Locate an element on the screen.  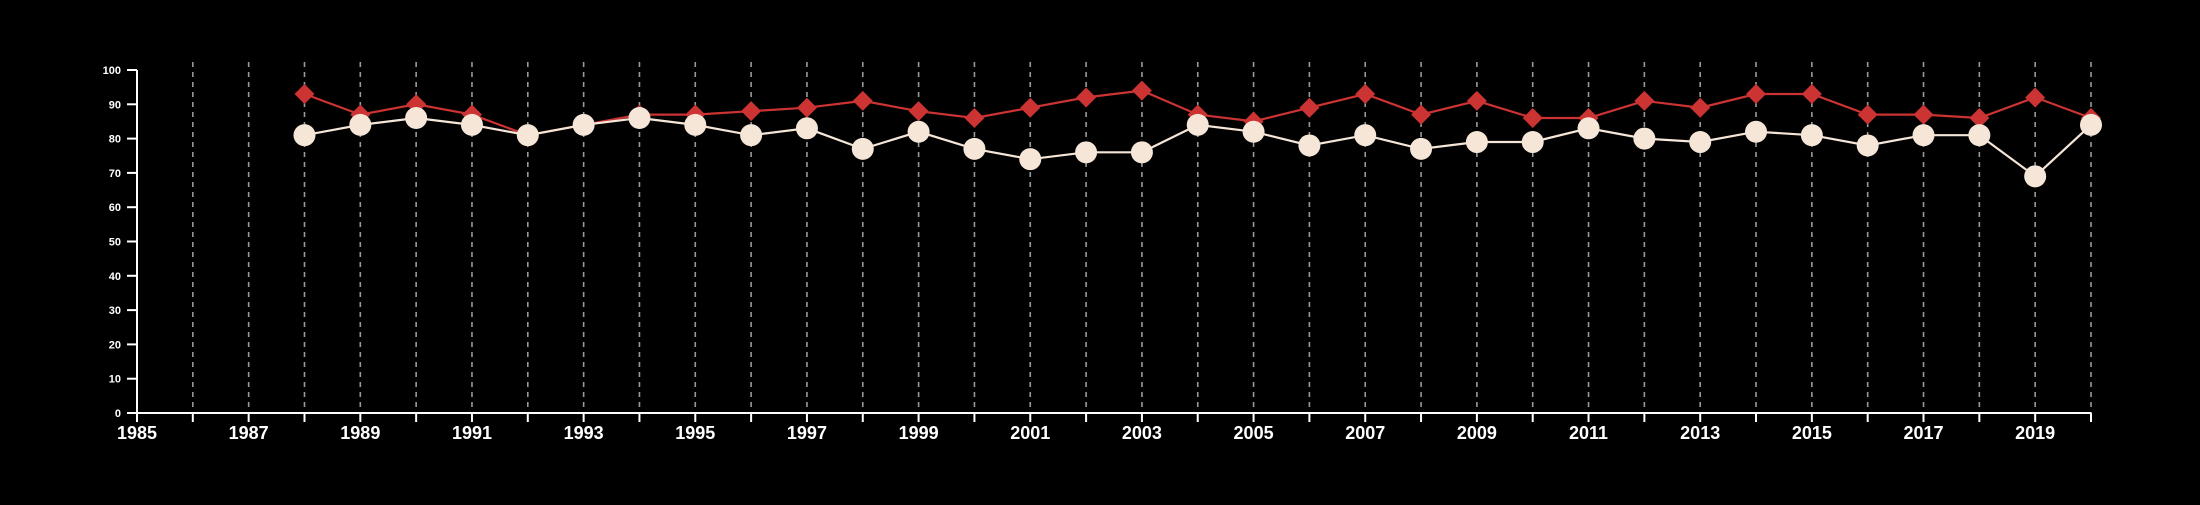
series-1-point-2011 is located at coordinates (1588, 128).